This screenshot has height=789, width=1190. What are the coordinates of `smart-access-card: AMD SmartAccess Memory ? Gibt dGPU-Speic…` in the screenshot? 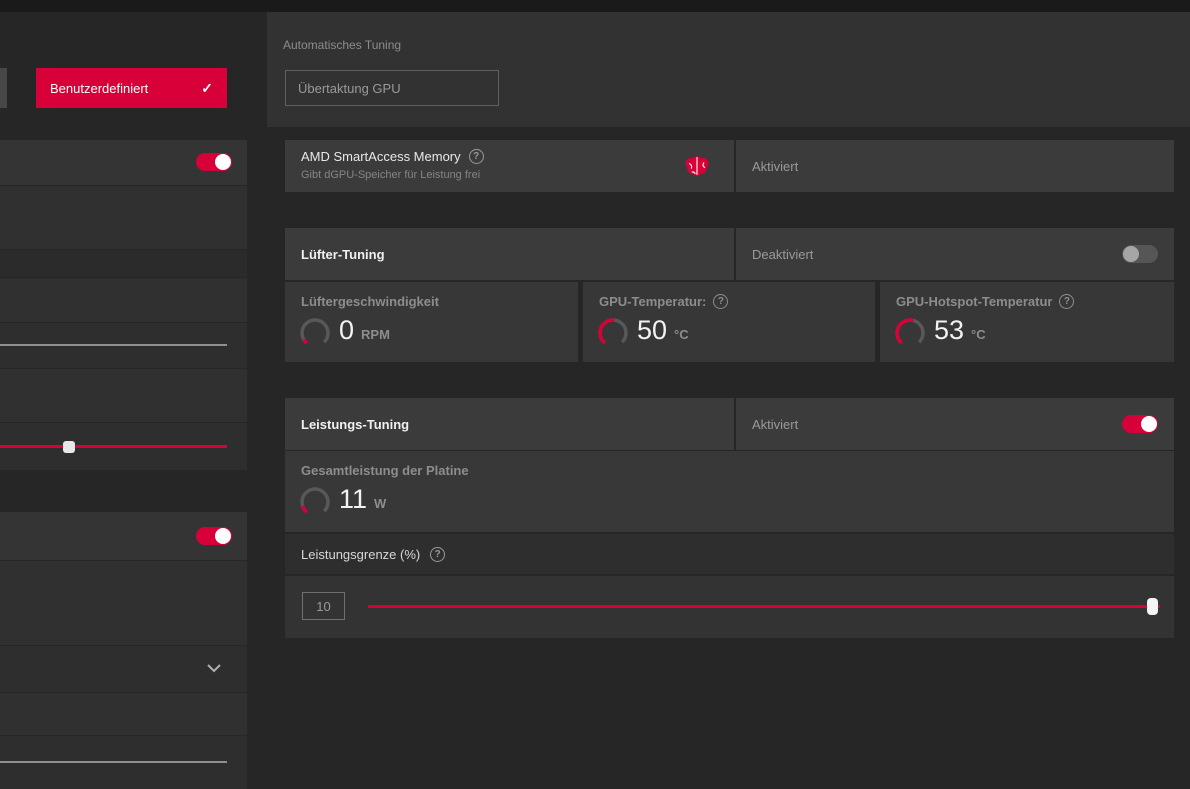 It's located at (509, 166).